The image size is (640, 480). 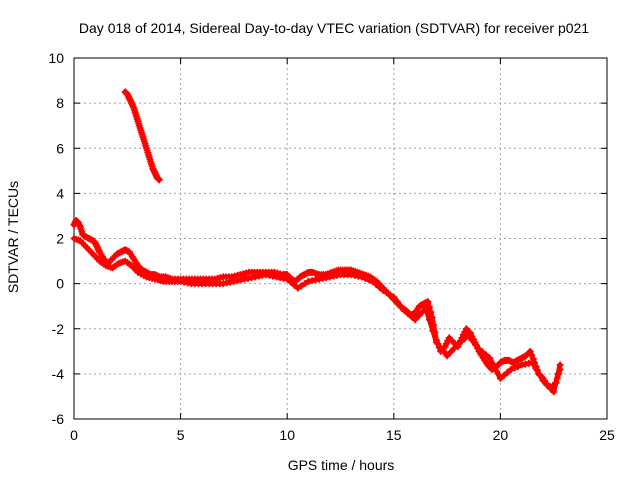 What do you see at coordinates (58, 374) in the screenshot?
I see `y-tick-label: -4` at bounding box center [58, 374].